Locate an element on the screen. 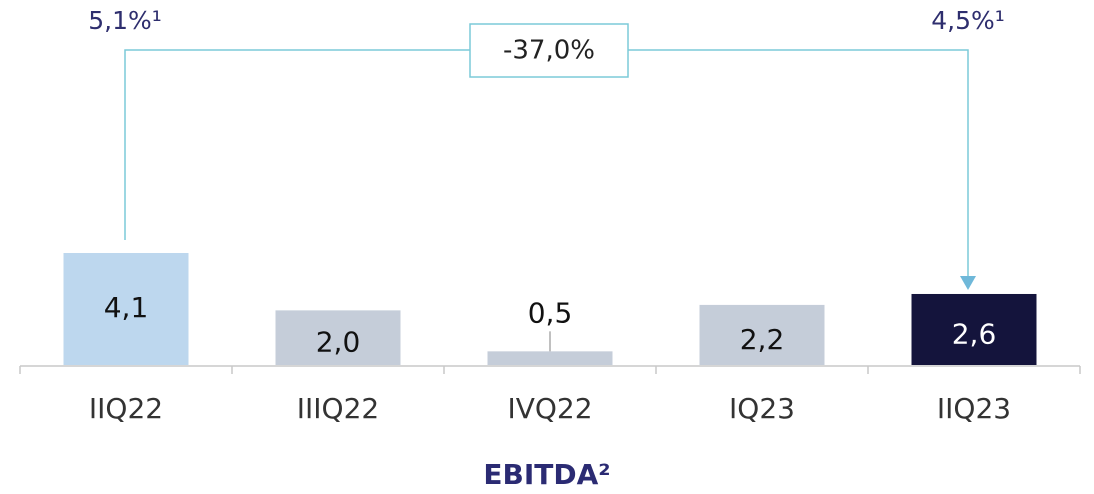 The height and width of the screenshot is (494, 1094). margin-label: 5,1%¹ is located at coordinates (125, 20).